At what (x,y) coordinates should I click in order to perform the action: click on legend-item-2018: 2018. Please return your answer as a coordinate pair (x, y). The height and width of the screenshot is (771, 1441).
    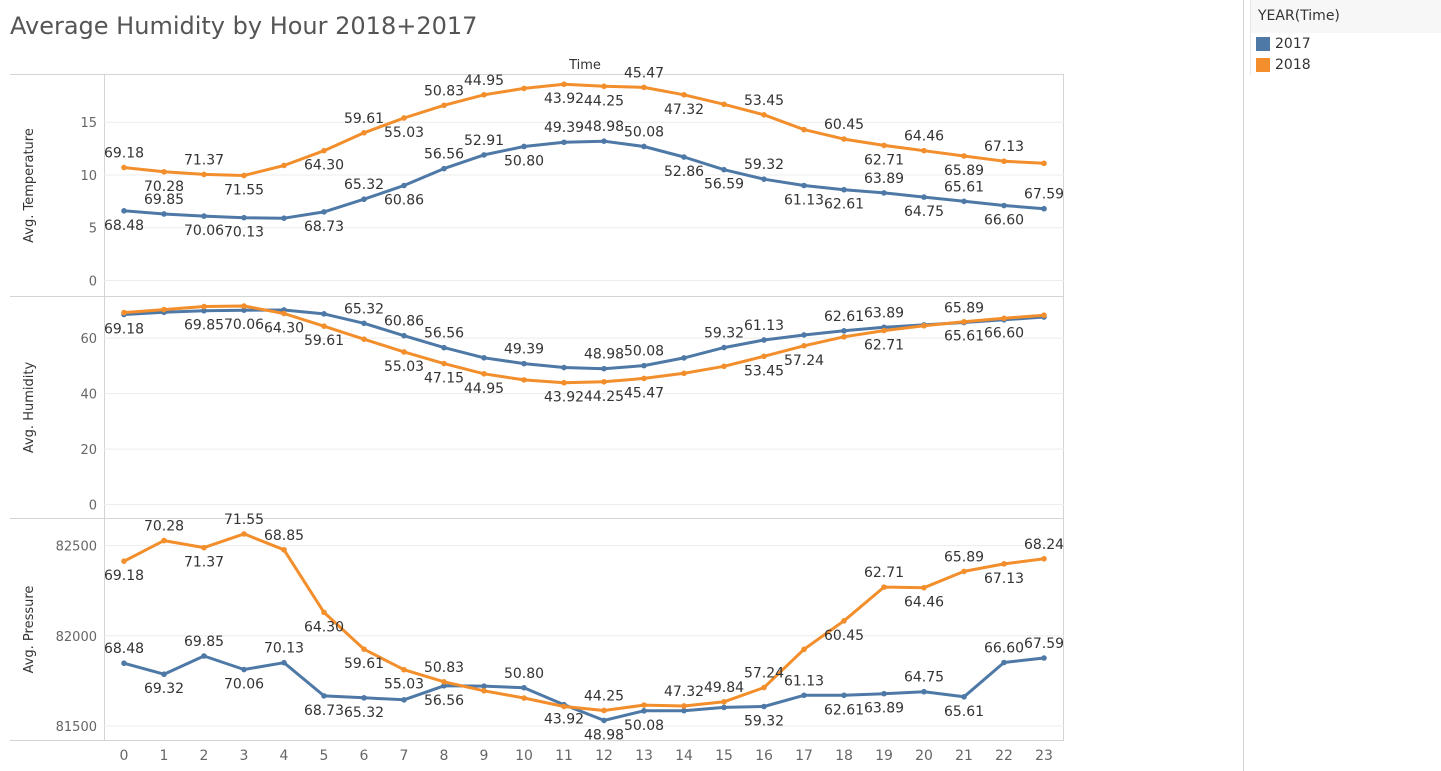
    Looking at the image, I should click on (1283, 65).